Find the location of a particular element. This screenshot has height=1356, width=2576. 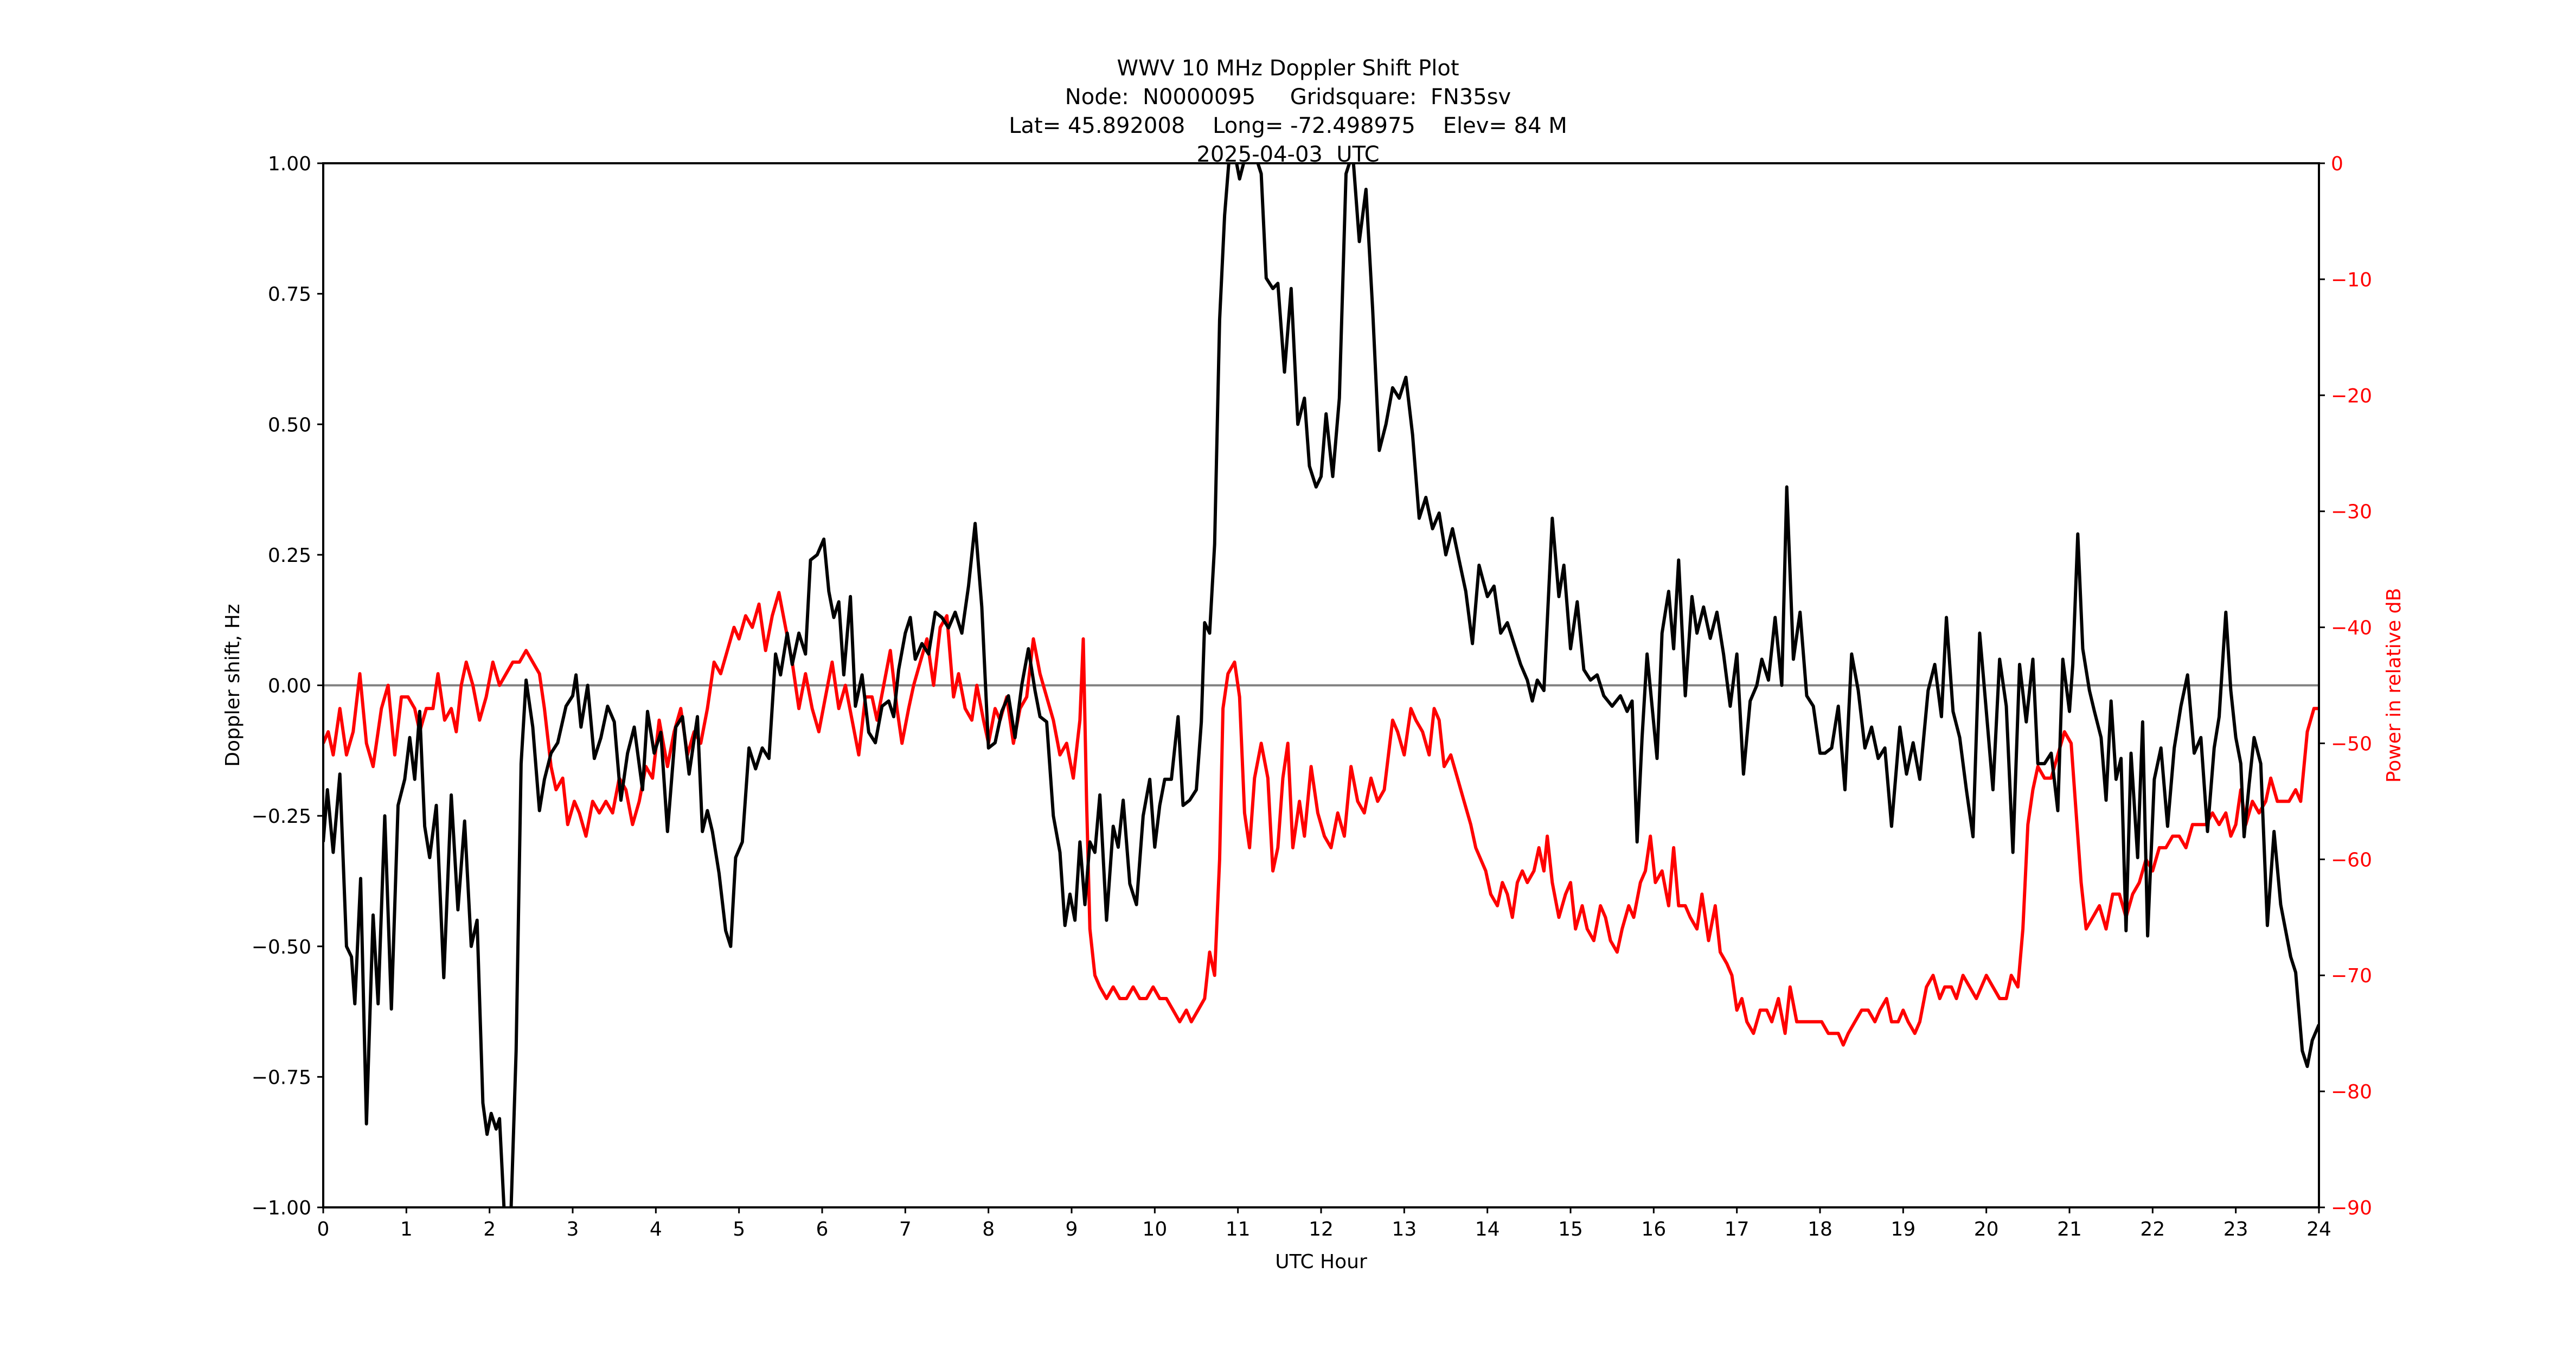

x-tick-label: 4 is located at coordinates (656, 1229).